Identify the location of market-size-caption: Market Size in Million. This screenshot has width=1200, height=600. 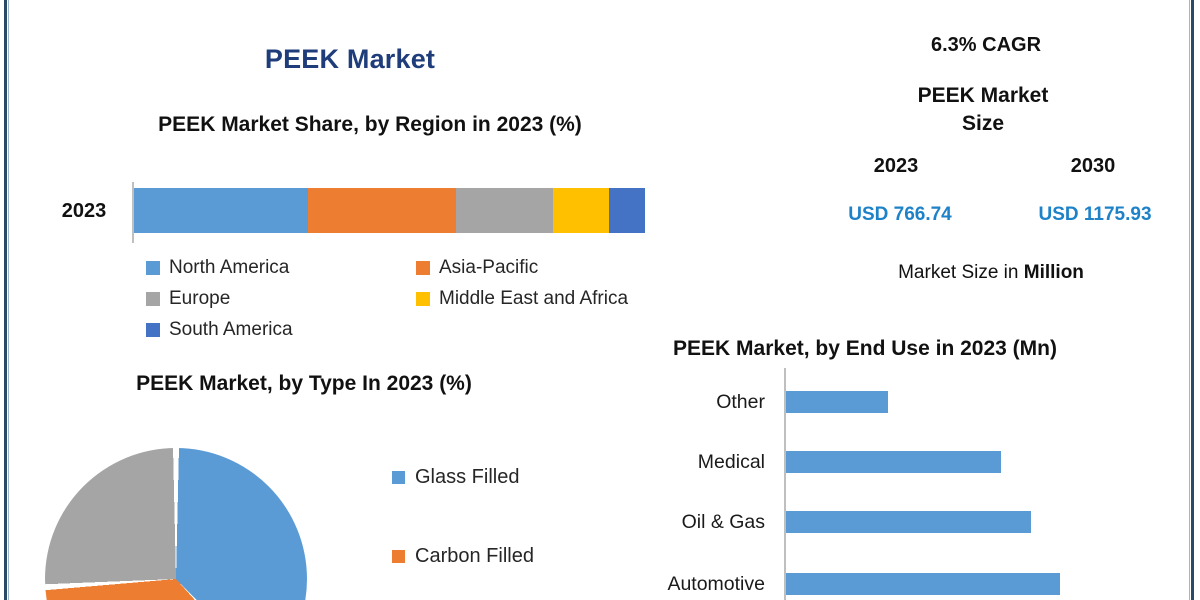
(991, 273).